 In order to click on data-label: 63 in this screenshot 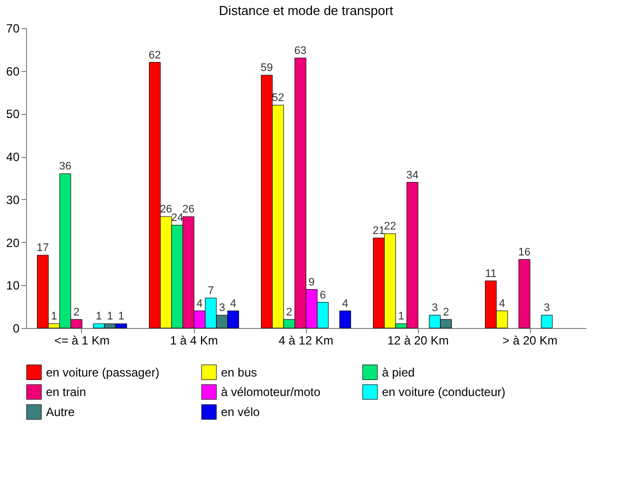, I will do `click(300, 51)`.